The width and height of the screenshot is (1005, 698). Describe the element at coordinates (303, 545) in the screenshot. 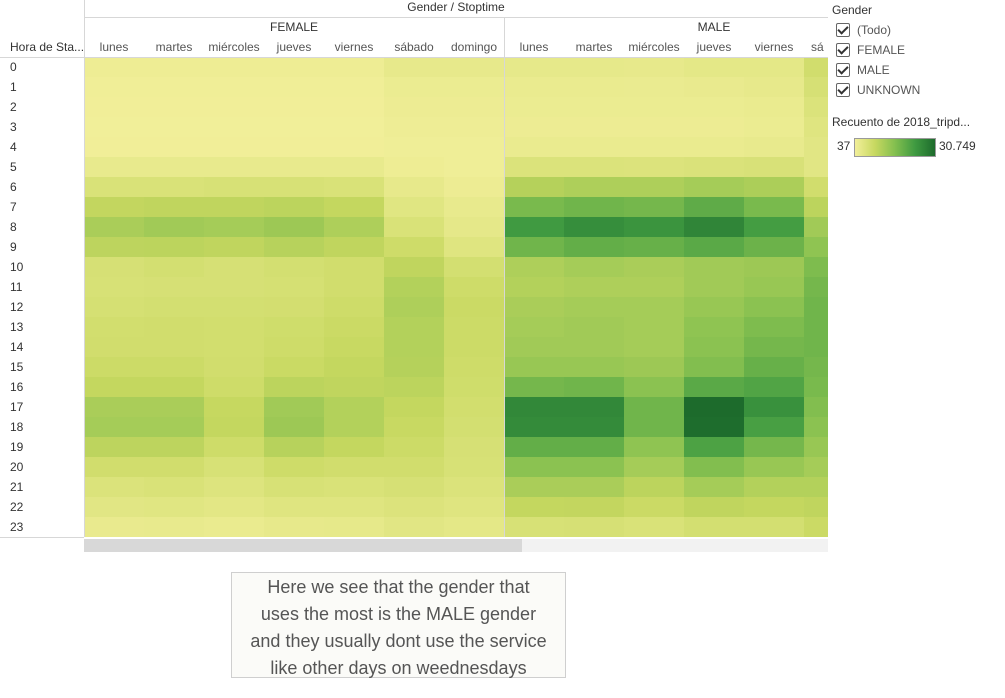

I see `scrollbar-thumb` at that location.